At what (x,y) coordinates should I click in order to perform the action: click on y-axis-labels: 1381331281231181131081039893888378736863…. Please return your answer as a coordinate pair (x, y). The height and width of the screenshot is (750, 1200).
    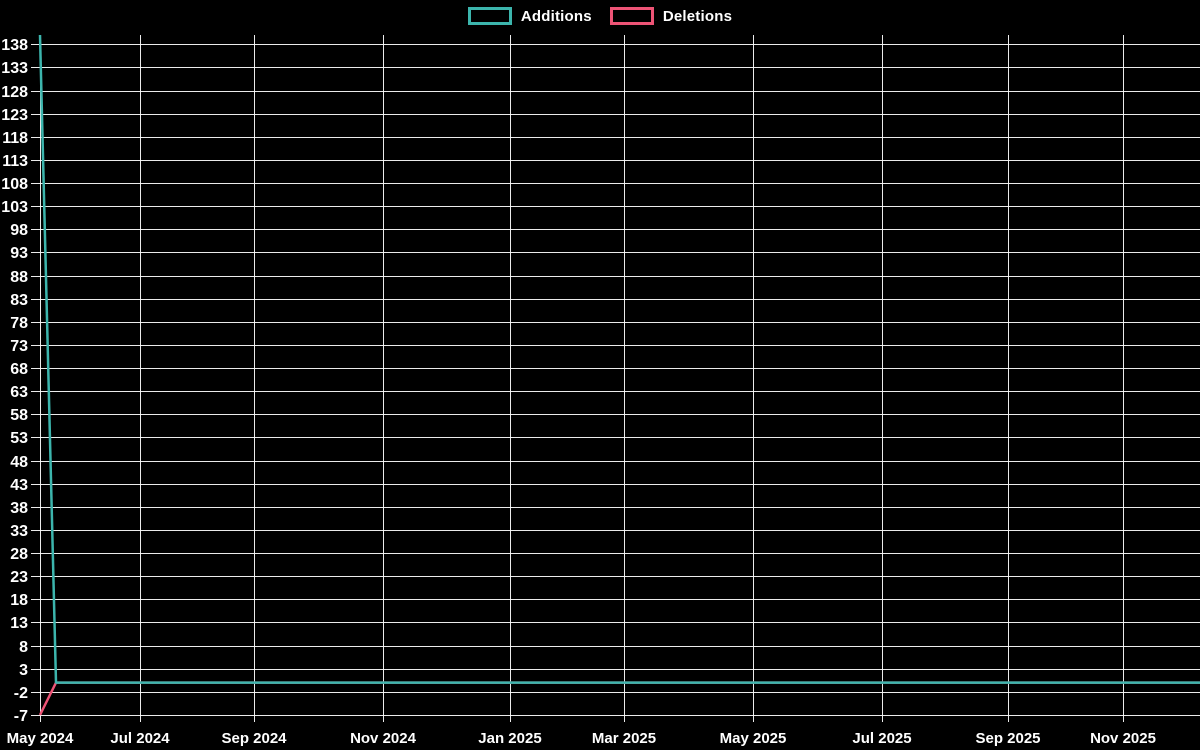
    Looking at the image, I should click on (14, 381).